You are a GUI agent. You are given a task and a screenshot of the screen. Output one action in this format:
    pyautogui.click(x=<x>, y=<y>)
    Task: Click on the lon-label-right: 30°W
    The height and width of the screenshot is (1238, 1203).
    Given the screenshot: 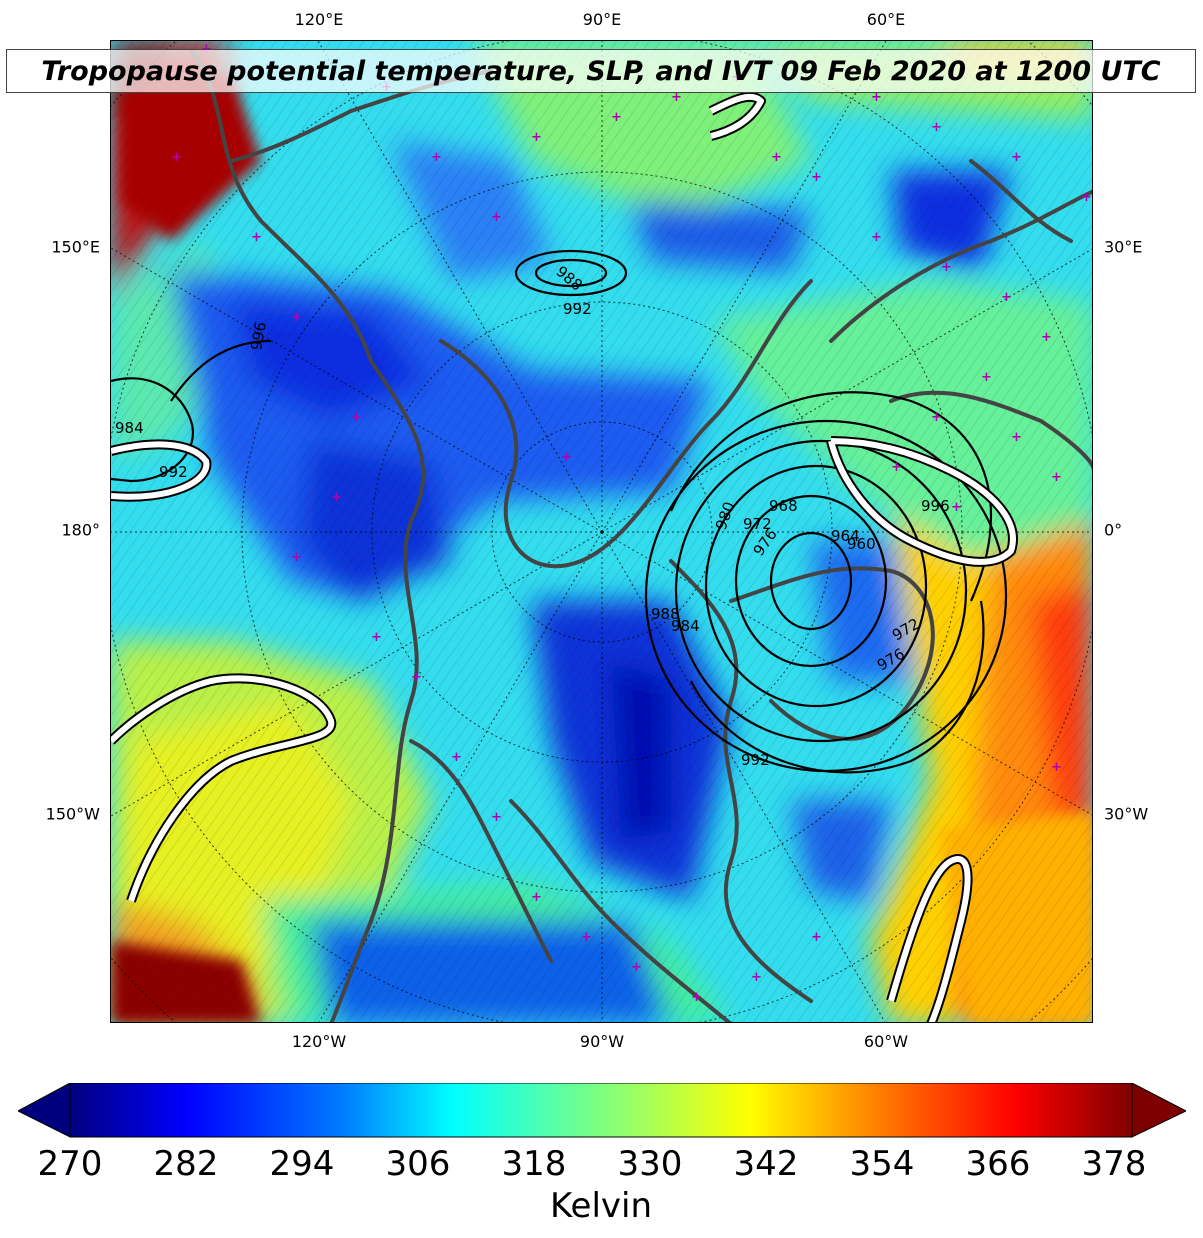 What is the action you would take?
    pyautogui.click(x=1126, y=814)
    